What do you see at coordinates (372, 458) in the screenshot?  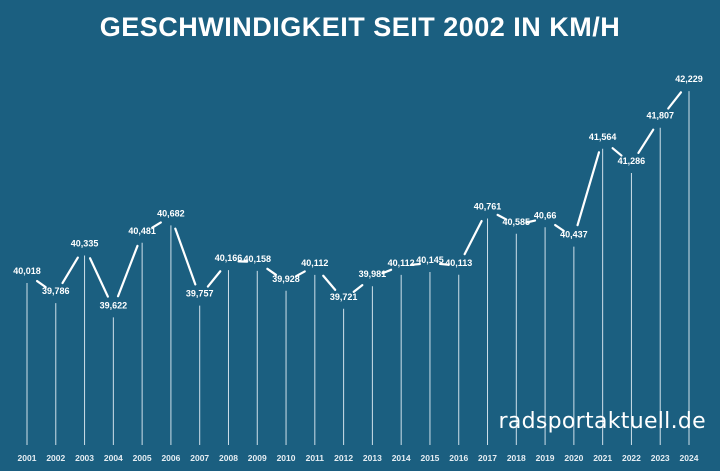 I see `x-tick-2013: 2013` at bounding box center [372, 458].